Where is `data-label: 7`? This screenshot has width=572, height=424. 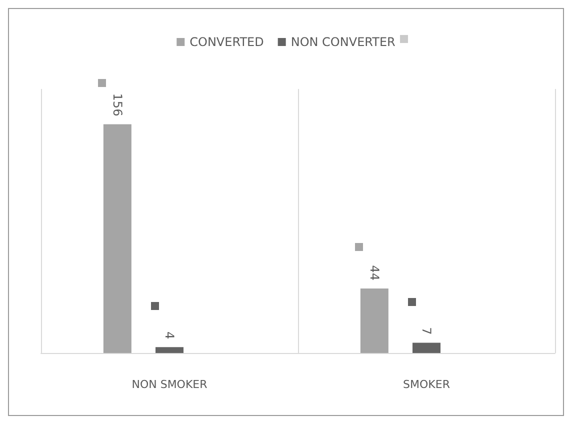
data-label: 7 is located at coordinates (427, 331).